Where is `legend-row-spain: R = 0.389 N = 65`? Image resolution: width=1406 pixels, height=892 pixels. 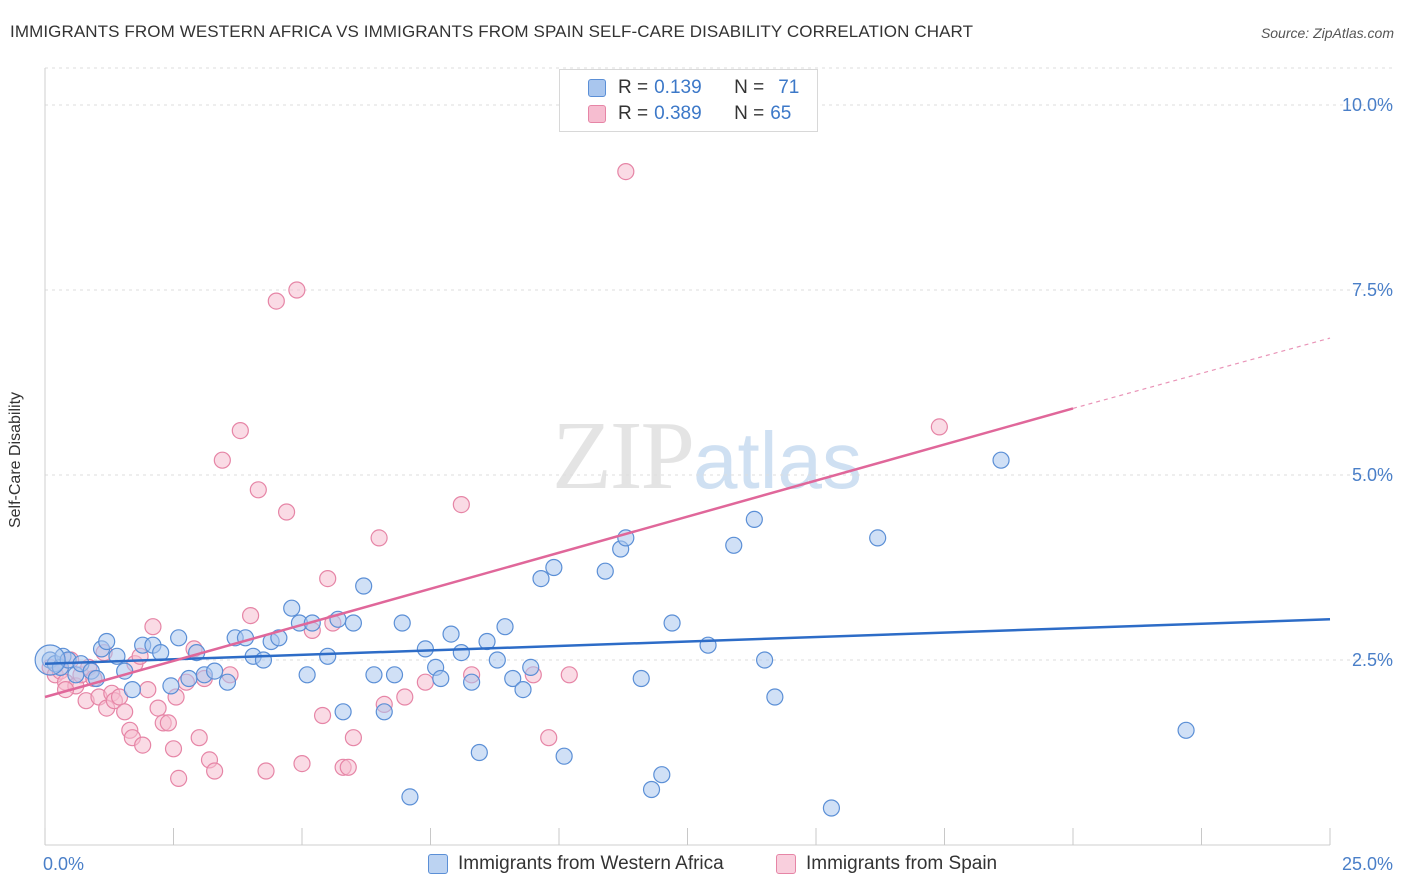 legend-row-spain: R = 0.389 N = 65 is located at coordinates (689, 114).